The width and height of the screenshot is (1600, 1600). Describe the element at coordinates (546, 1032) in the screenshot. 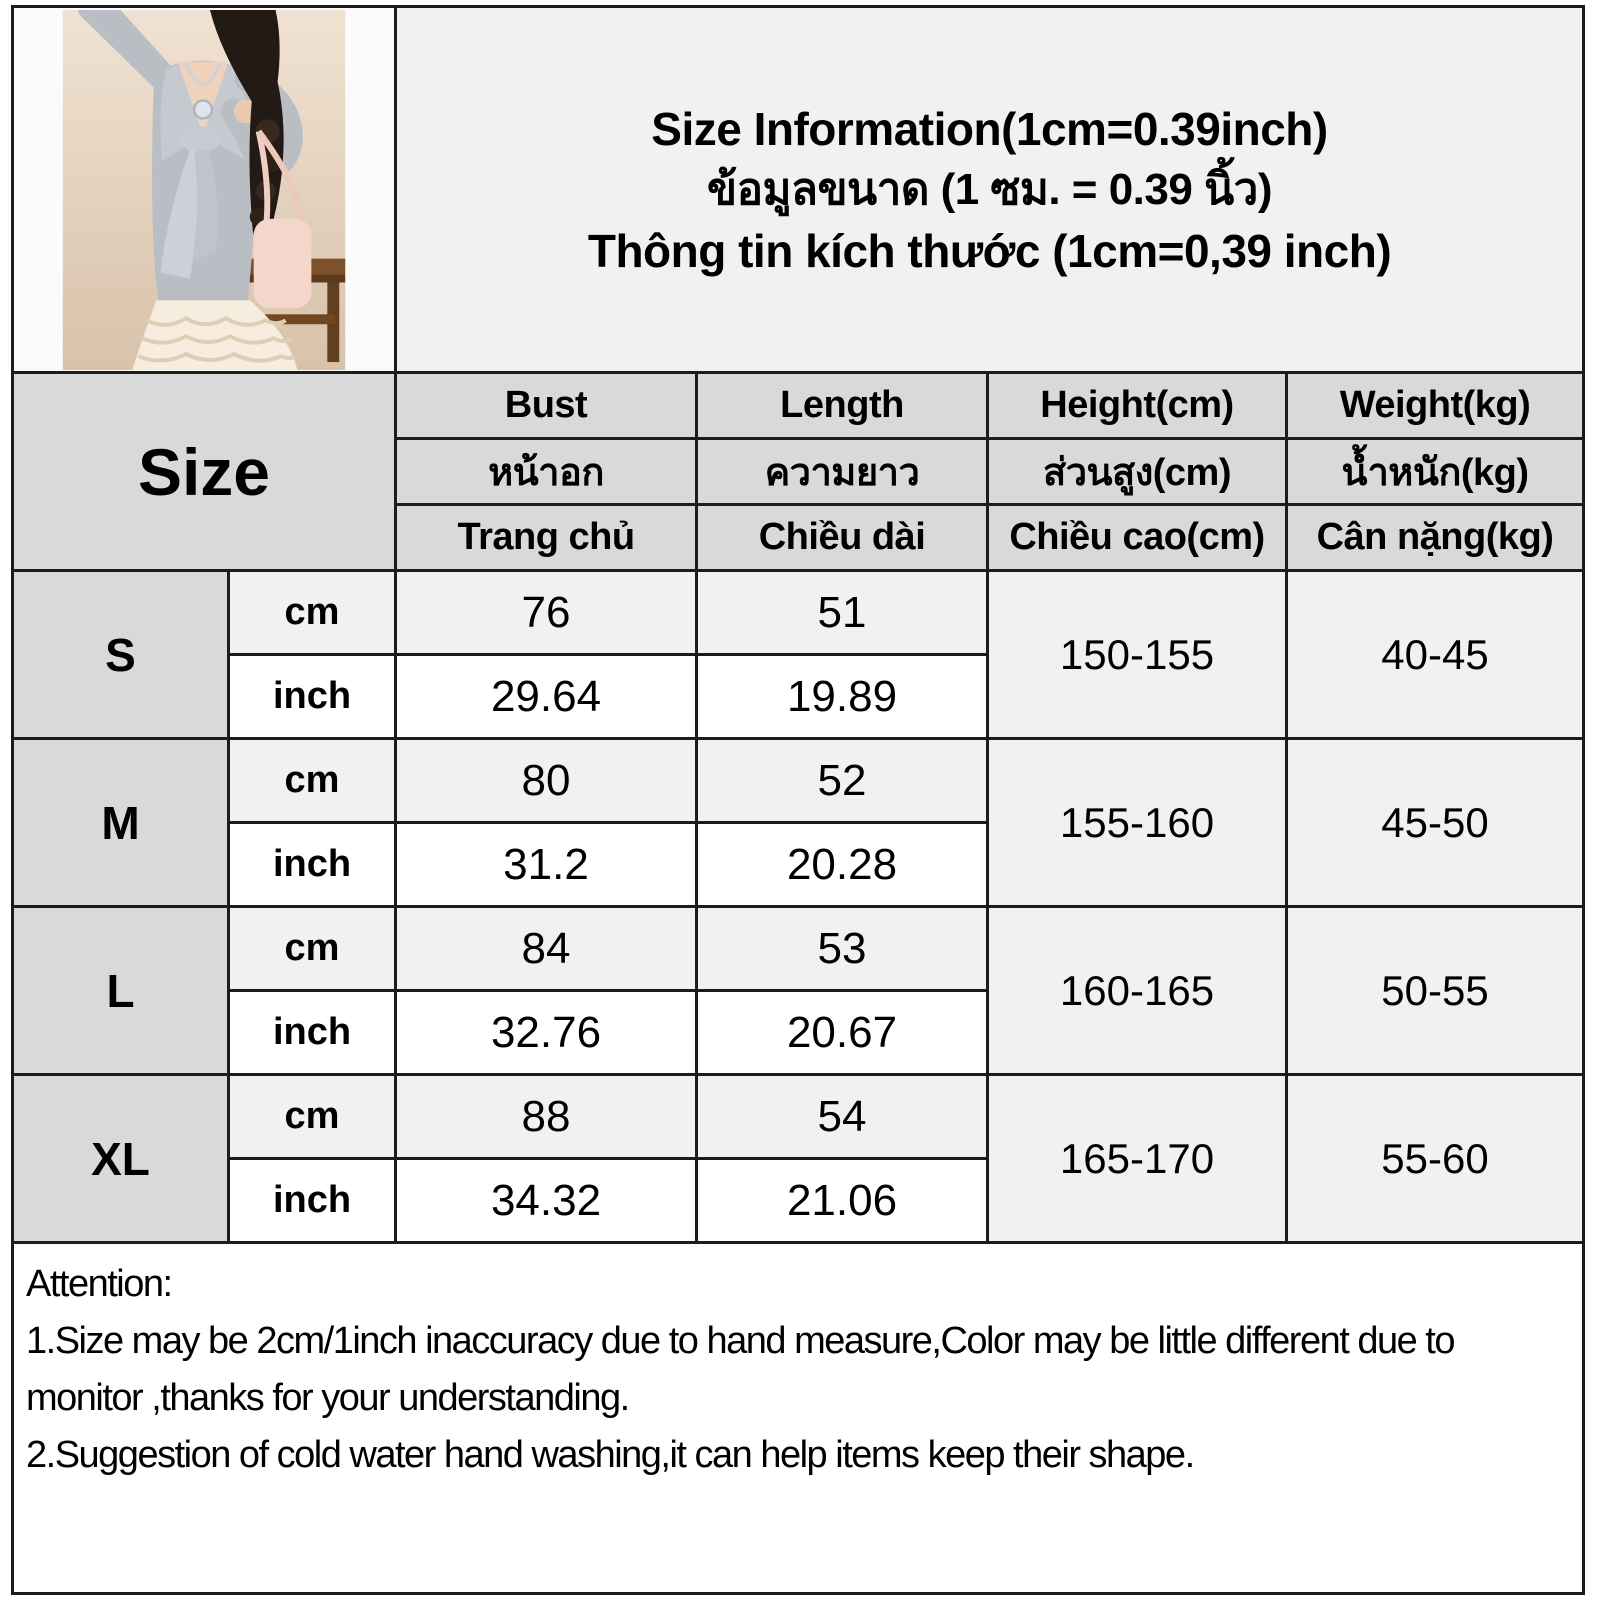

I see `cell-l-bust-inch: 32.76` at that location.